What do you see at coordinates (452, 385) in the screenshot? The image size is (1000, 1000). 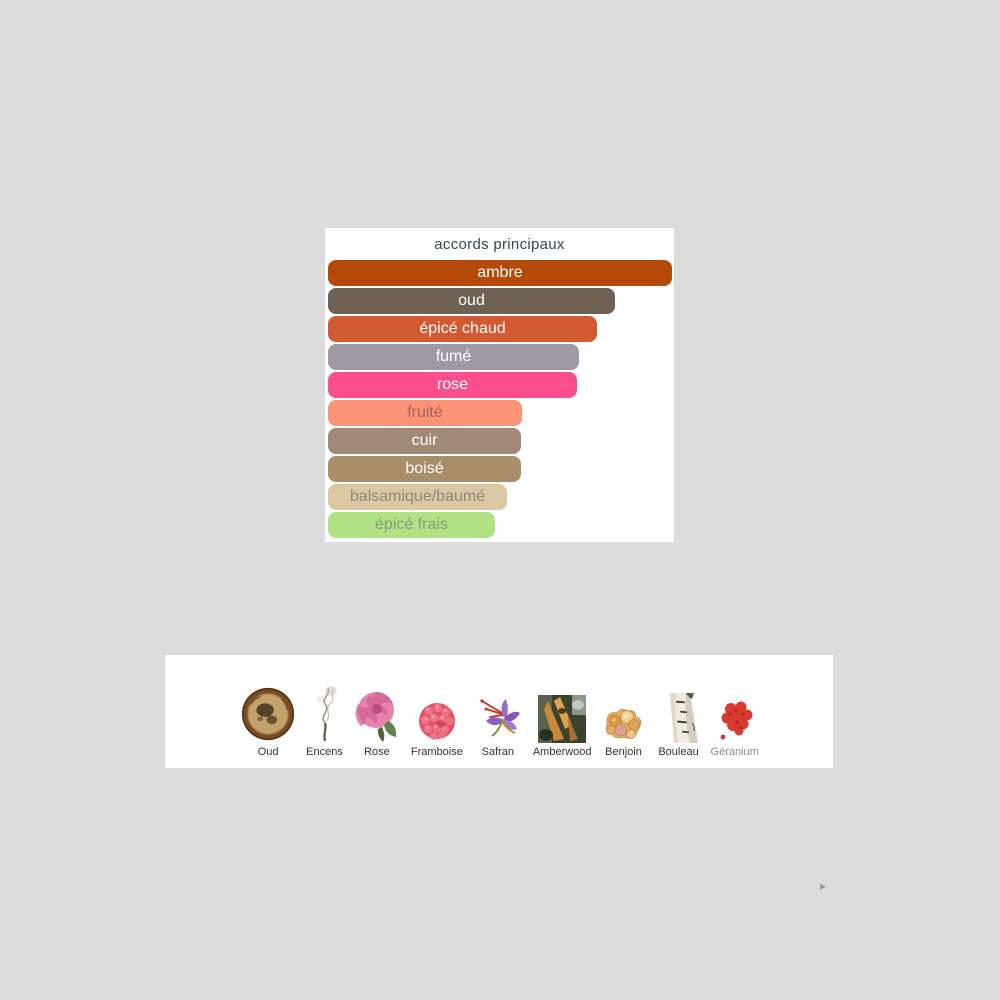 I see `accord-bar: rose` at bounding box center [452, 385].